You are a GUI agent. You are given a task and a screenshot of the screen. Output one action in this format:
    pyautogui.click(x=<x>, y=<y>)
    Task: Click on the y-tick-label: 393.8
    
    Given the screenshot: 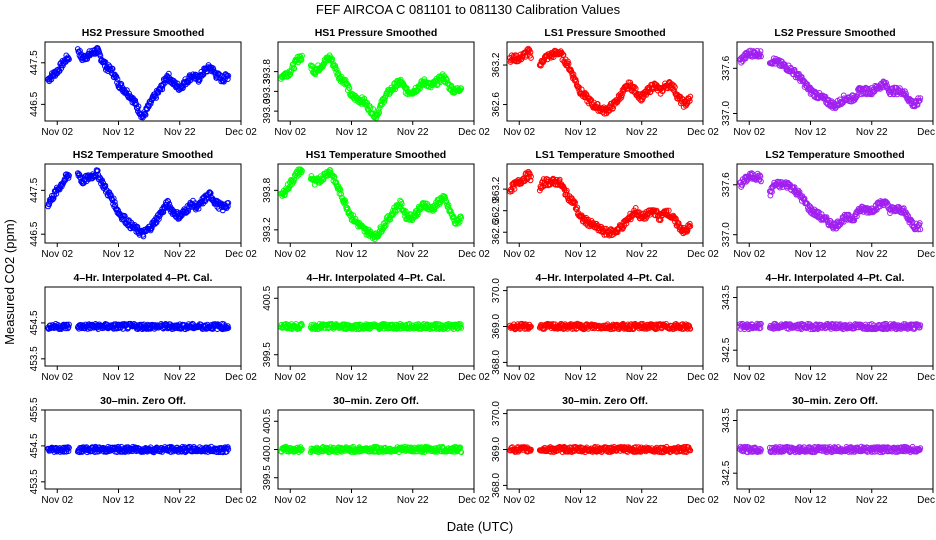 What is the action you would take?
    pyautogui.click(x=267, y=71)
    